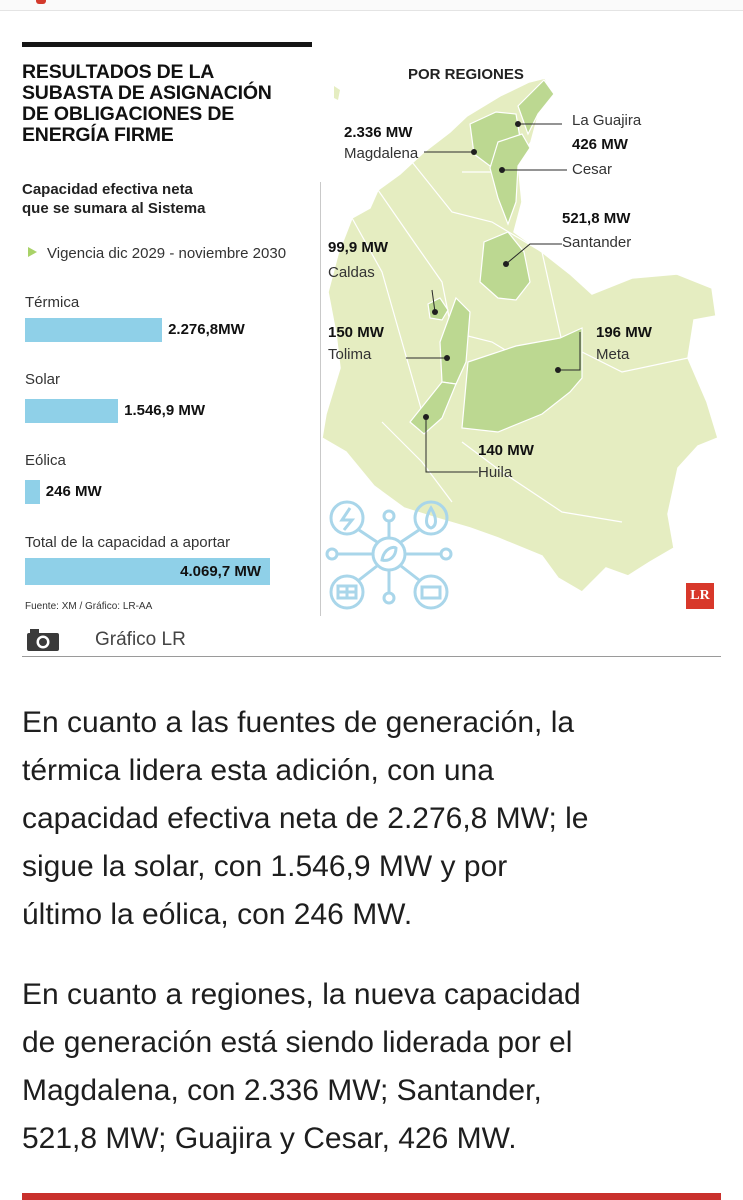 This screenshot has width=743, height=1200. I want to click on dot-cesar, so click(502, 170).